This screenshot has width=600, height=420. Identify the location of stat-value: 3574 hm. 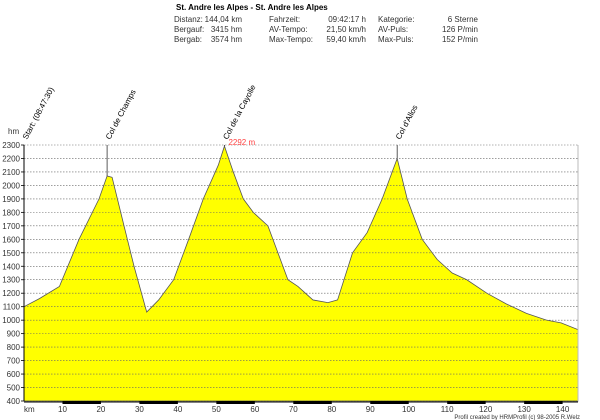
(226, 39).